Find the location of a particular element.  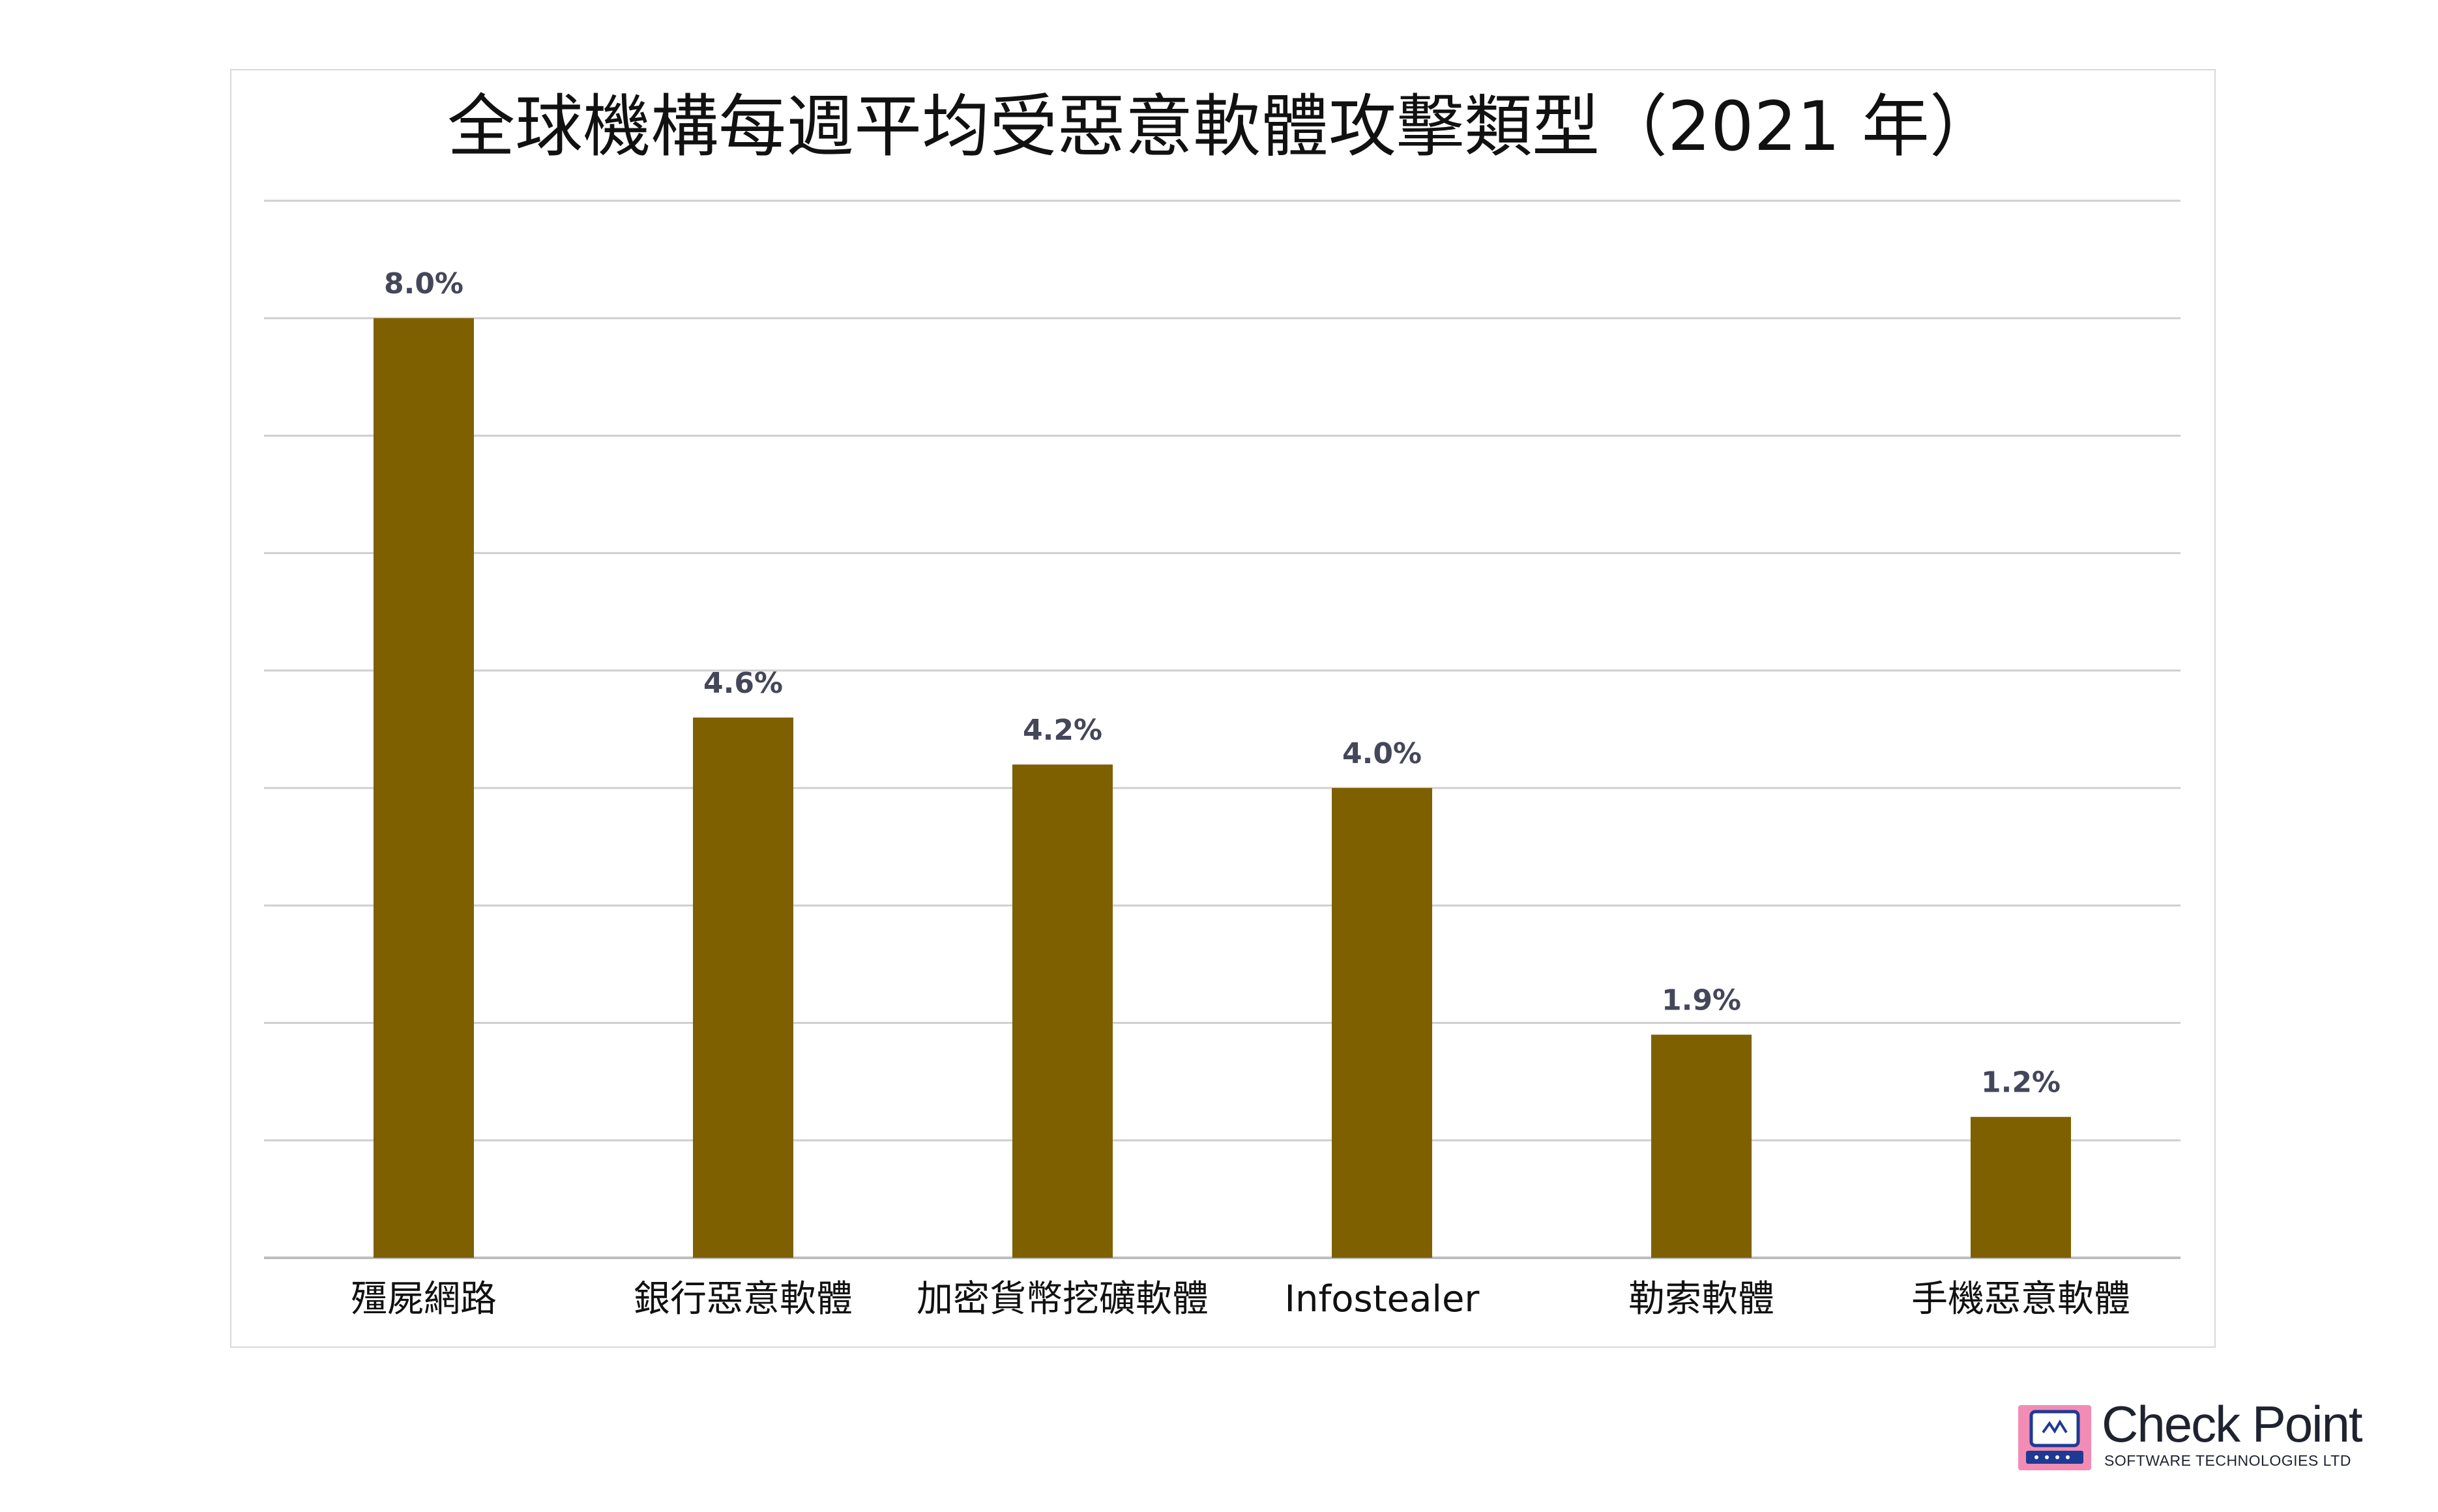

data-label: 4.0% is located at coordinates (1382, 753).